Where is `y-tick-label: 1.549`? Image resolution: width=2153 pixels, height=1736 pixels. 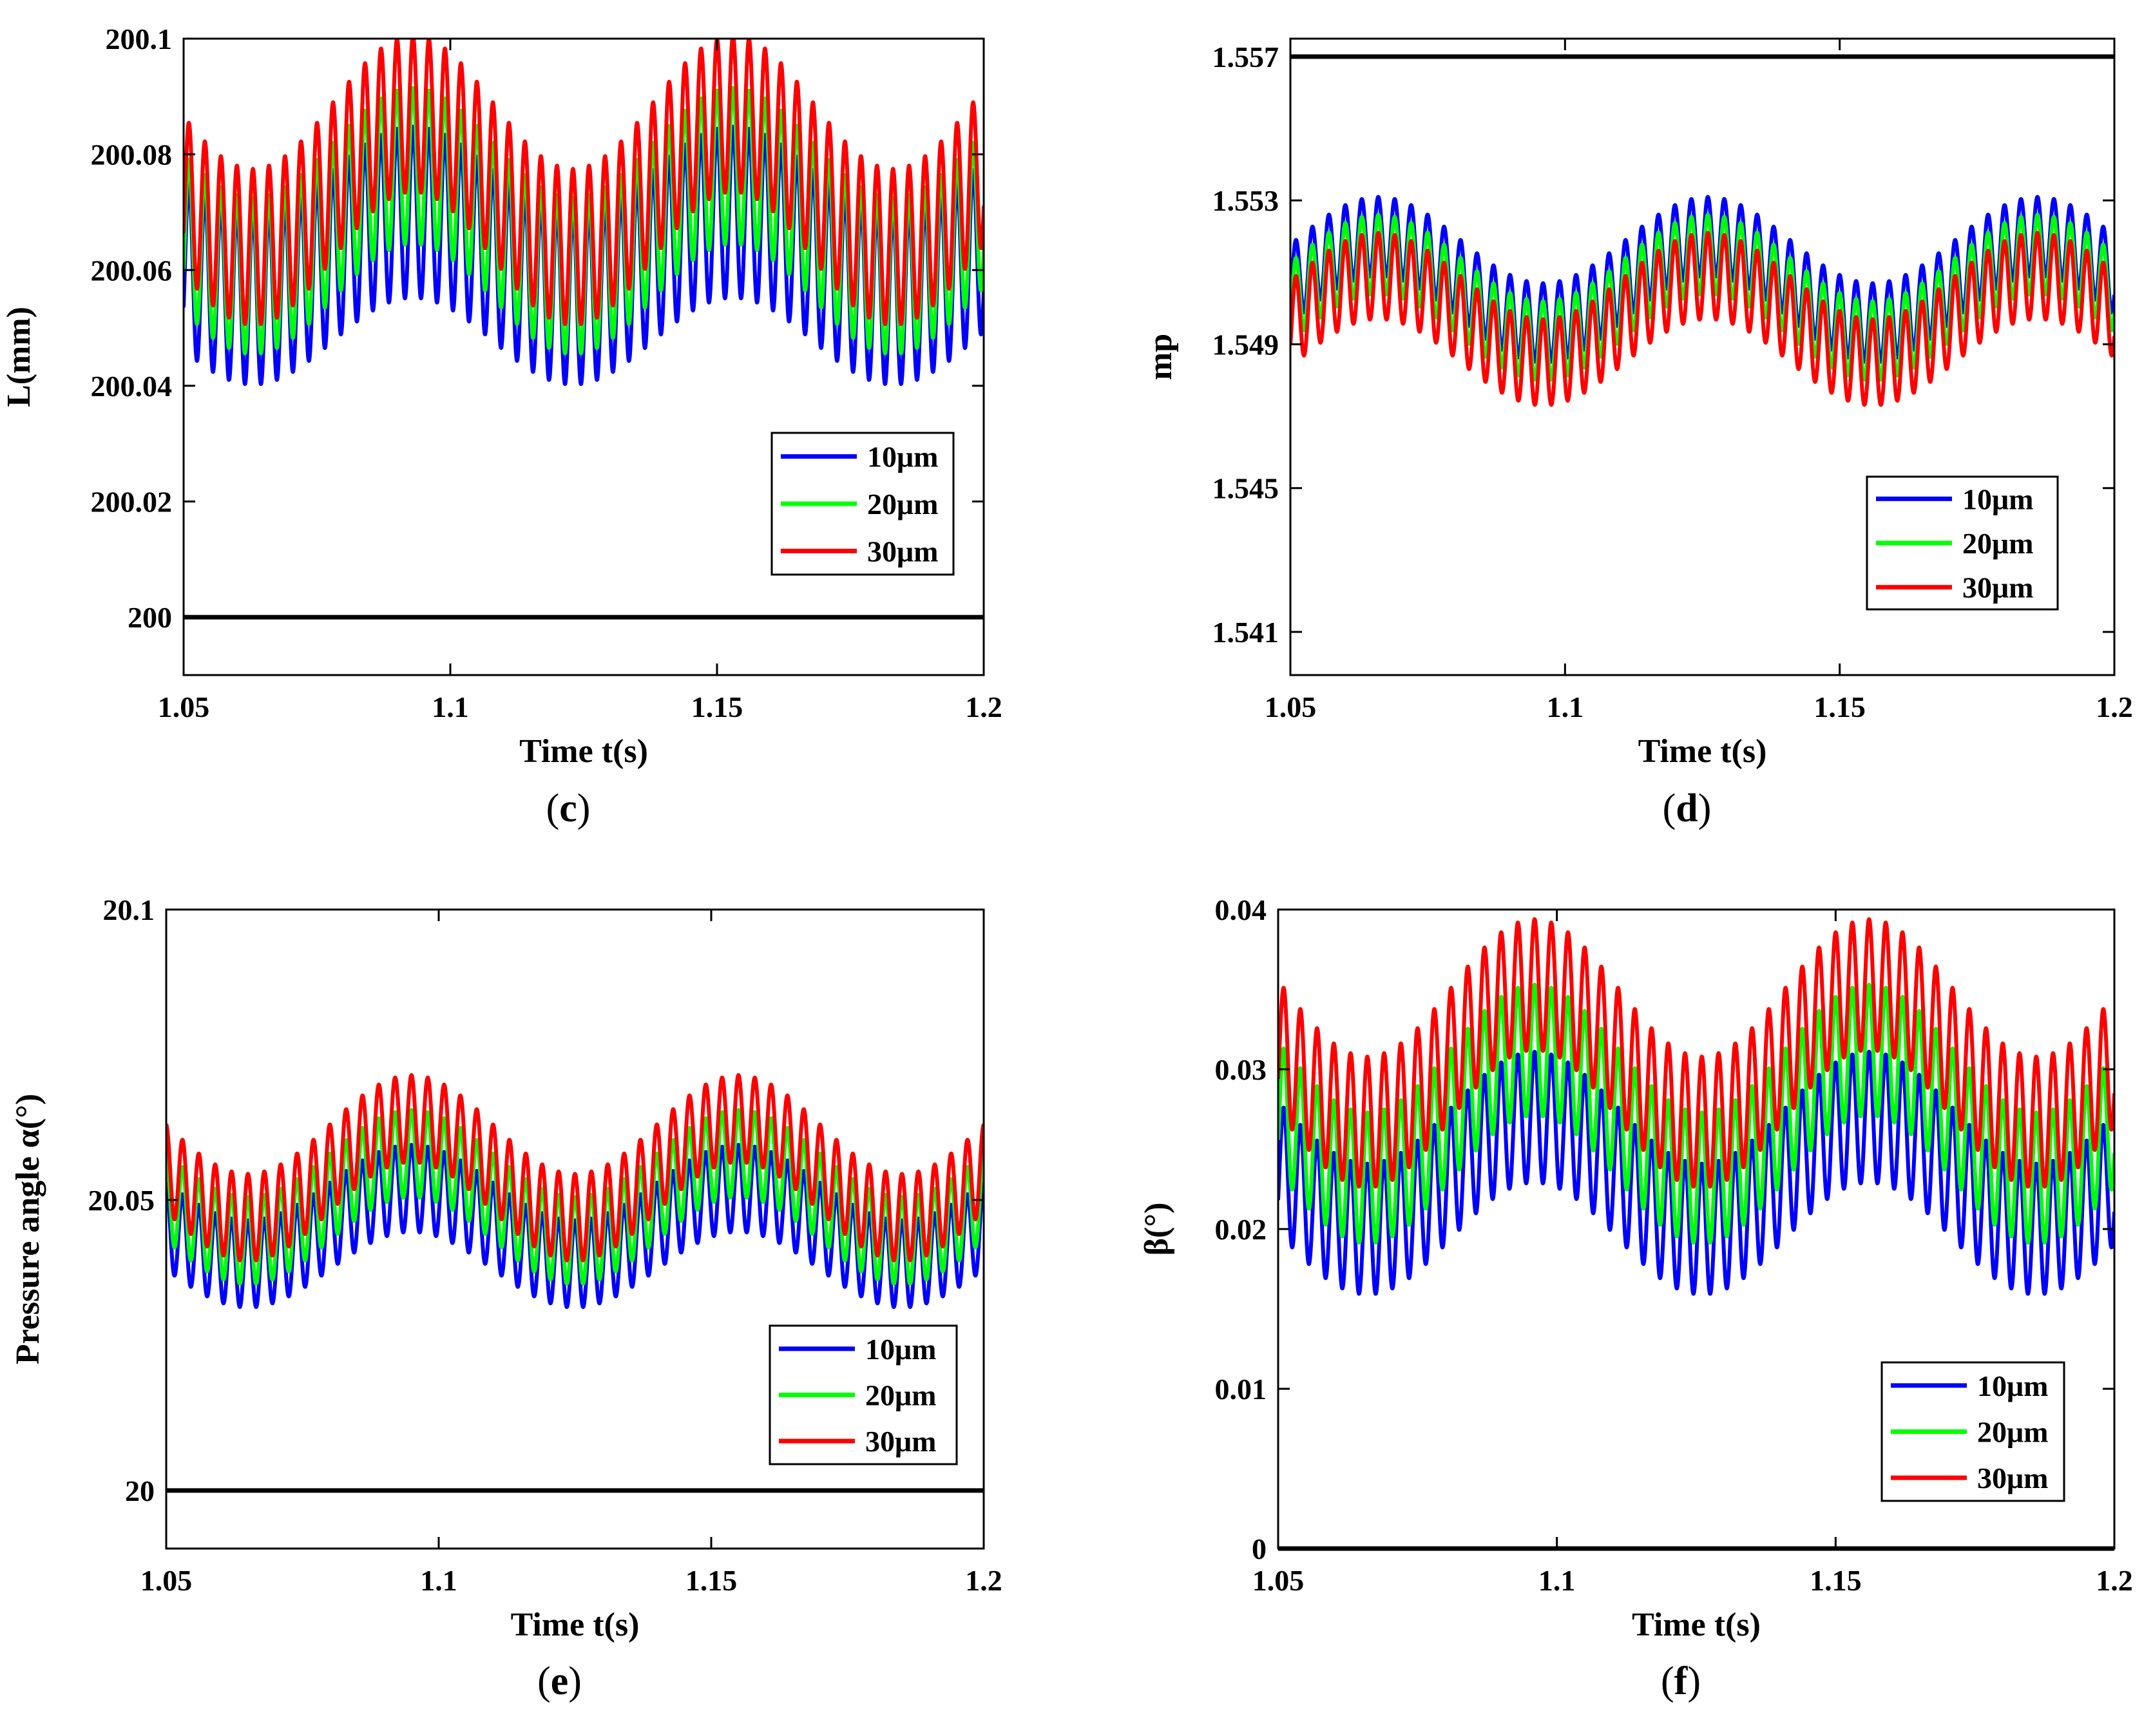
y-tick-label: 1.549 is located at coordinates (1245, 344).